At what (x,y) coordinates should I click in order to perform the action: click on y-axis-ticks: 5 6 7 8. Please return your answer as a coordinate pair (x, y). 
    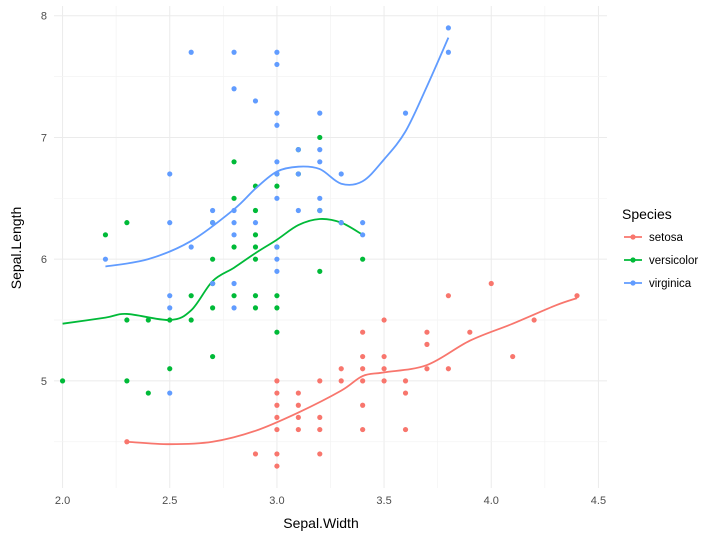
    Looking at the image, I should click on (44, 199).